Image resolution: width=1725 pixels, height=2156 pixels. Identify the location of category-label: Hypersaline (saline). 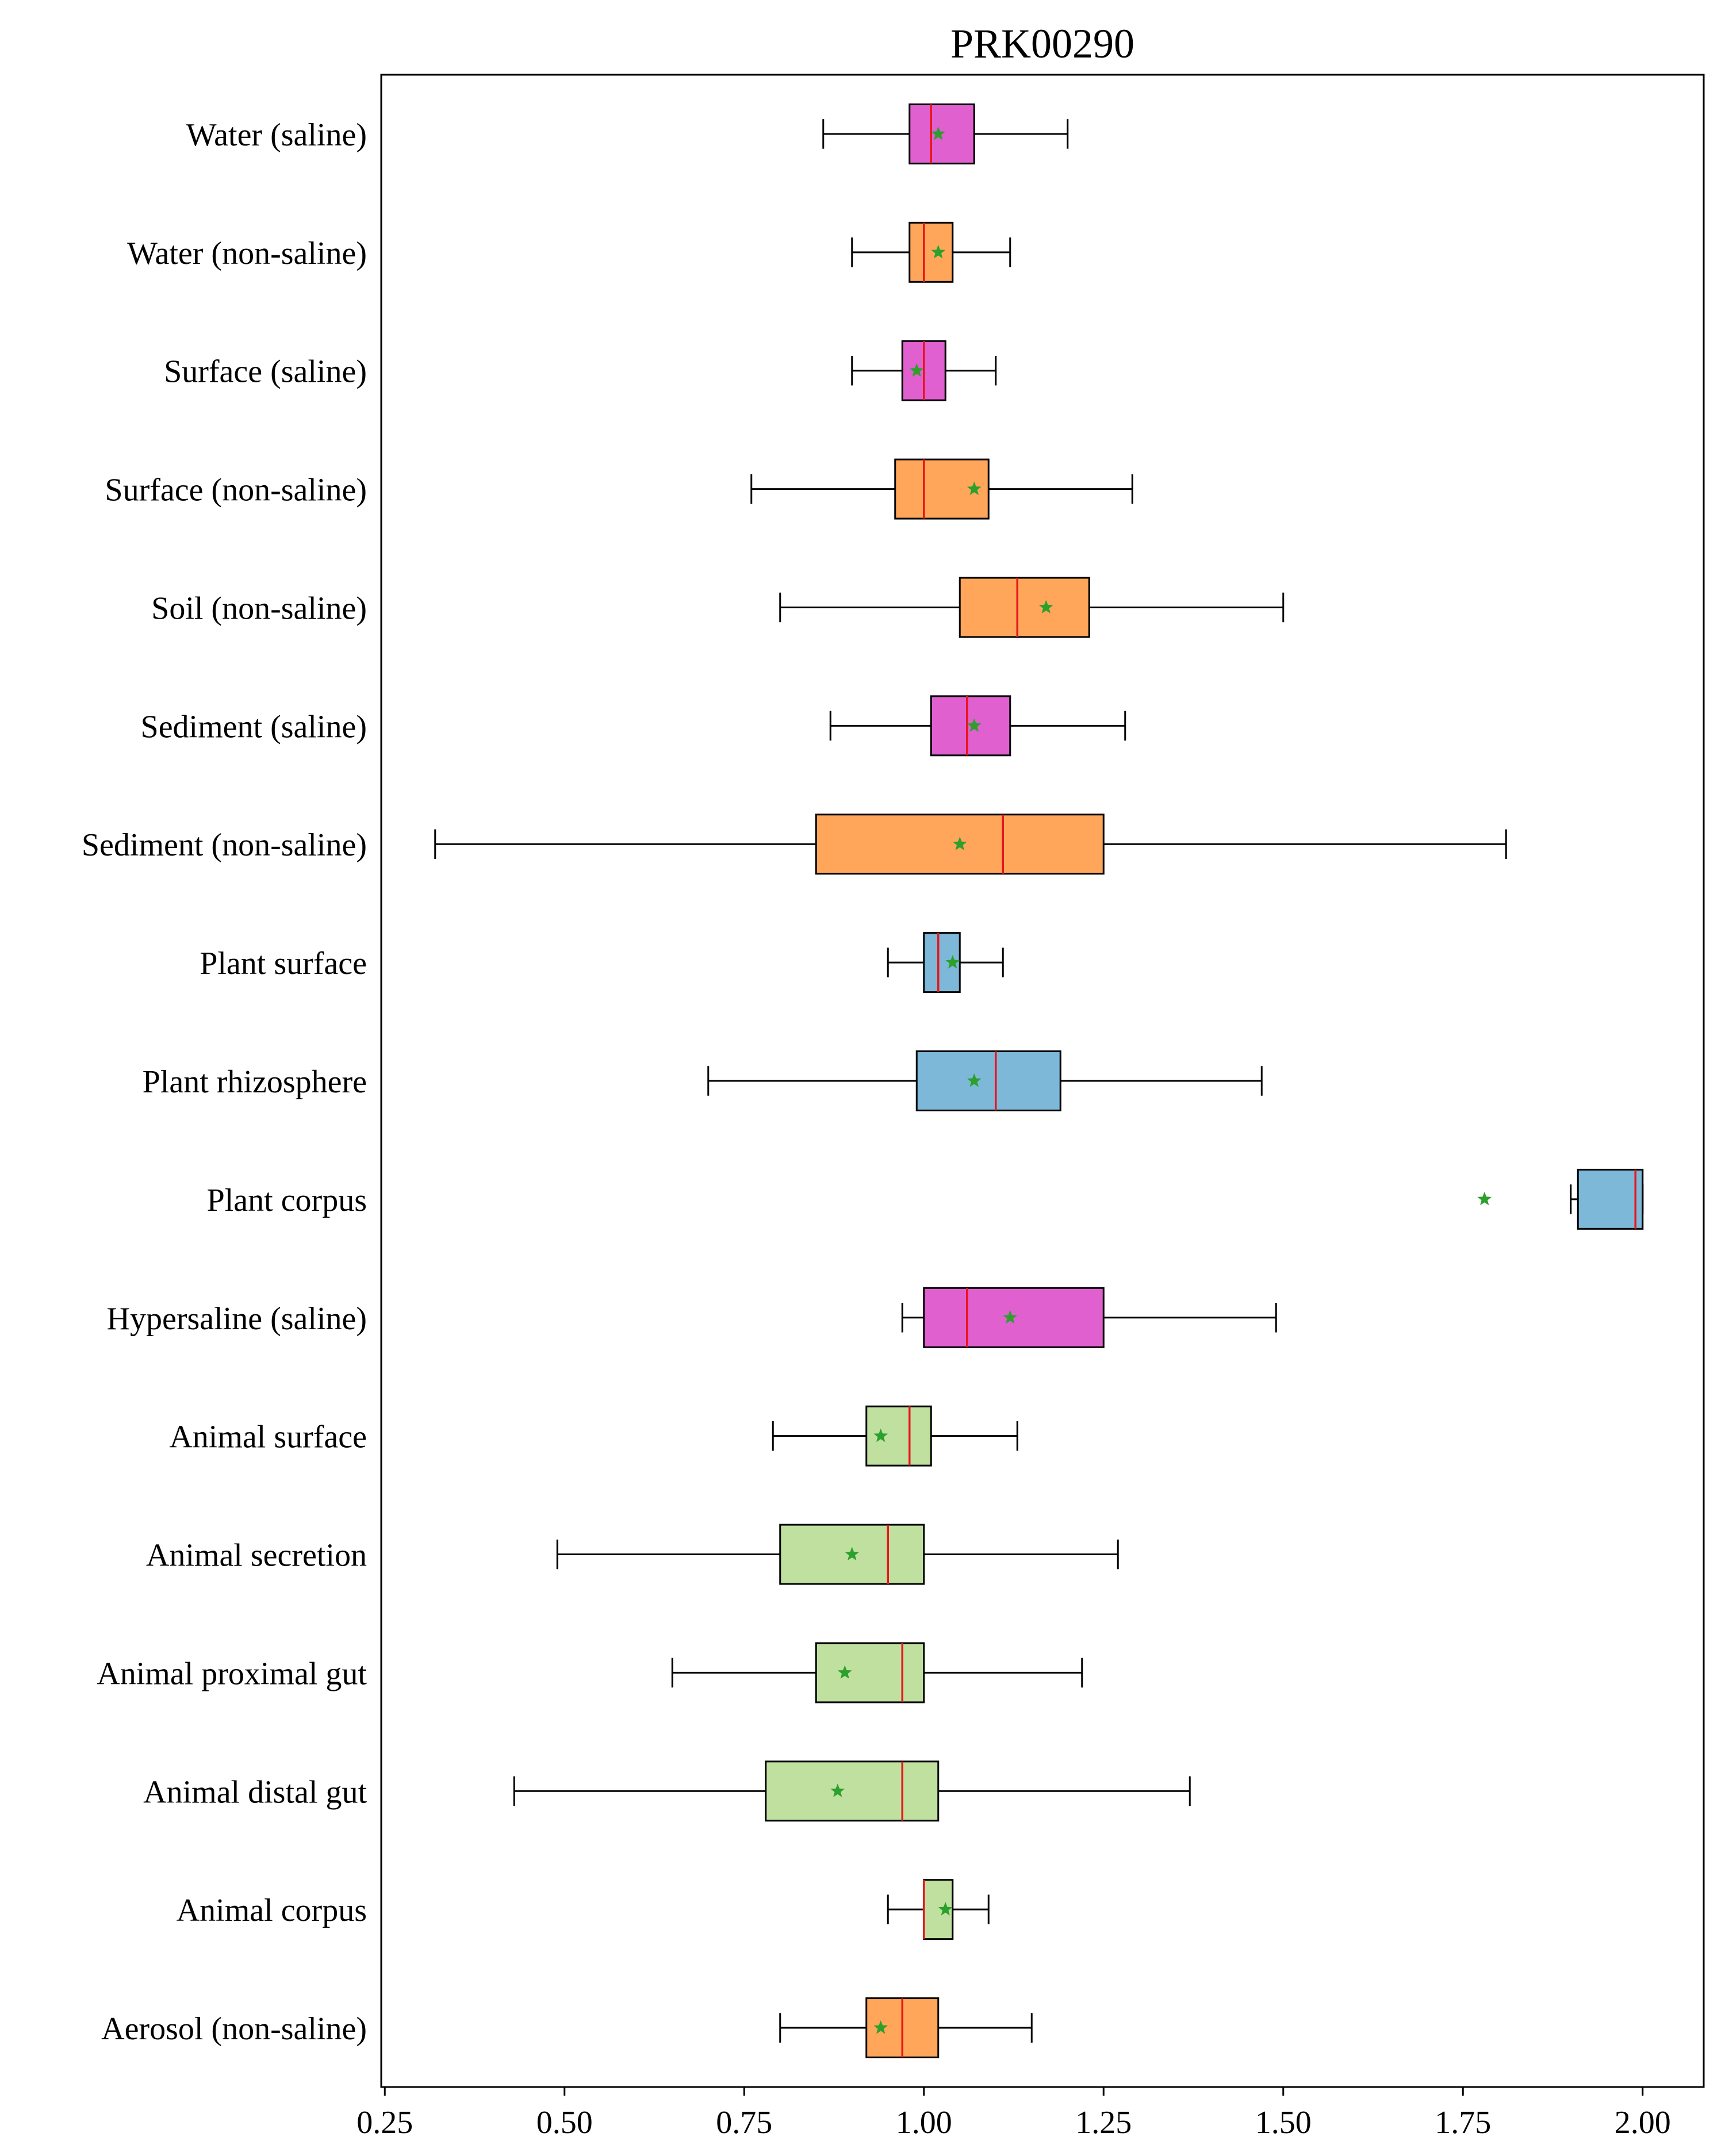
(237, 1319).